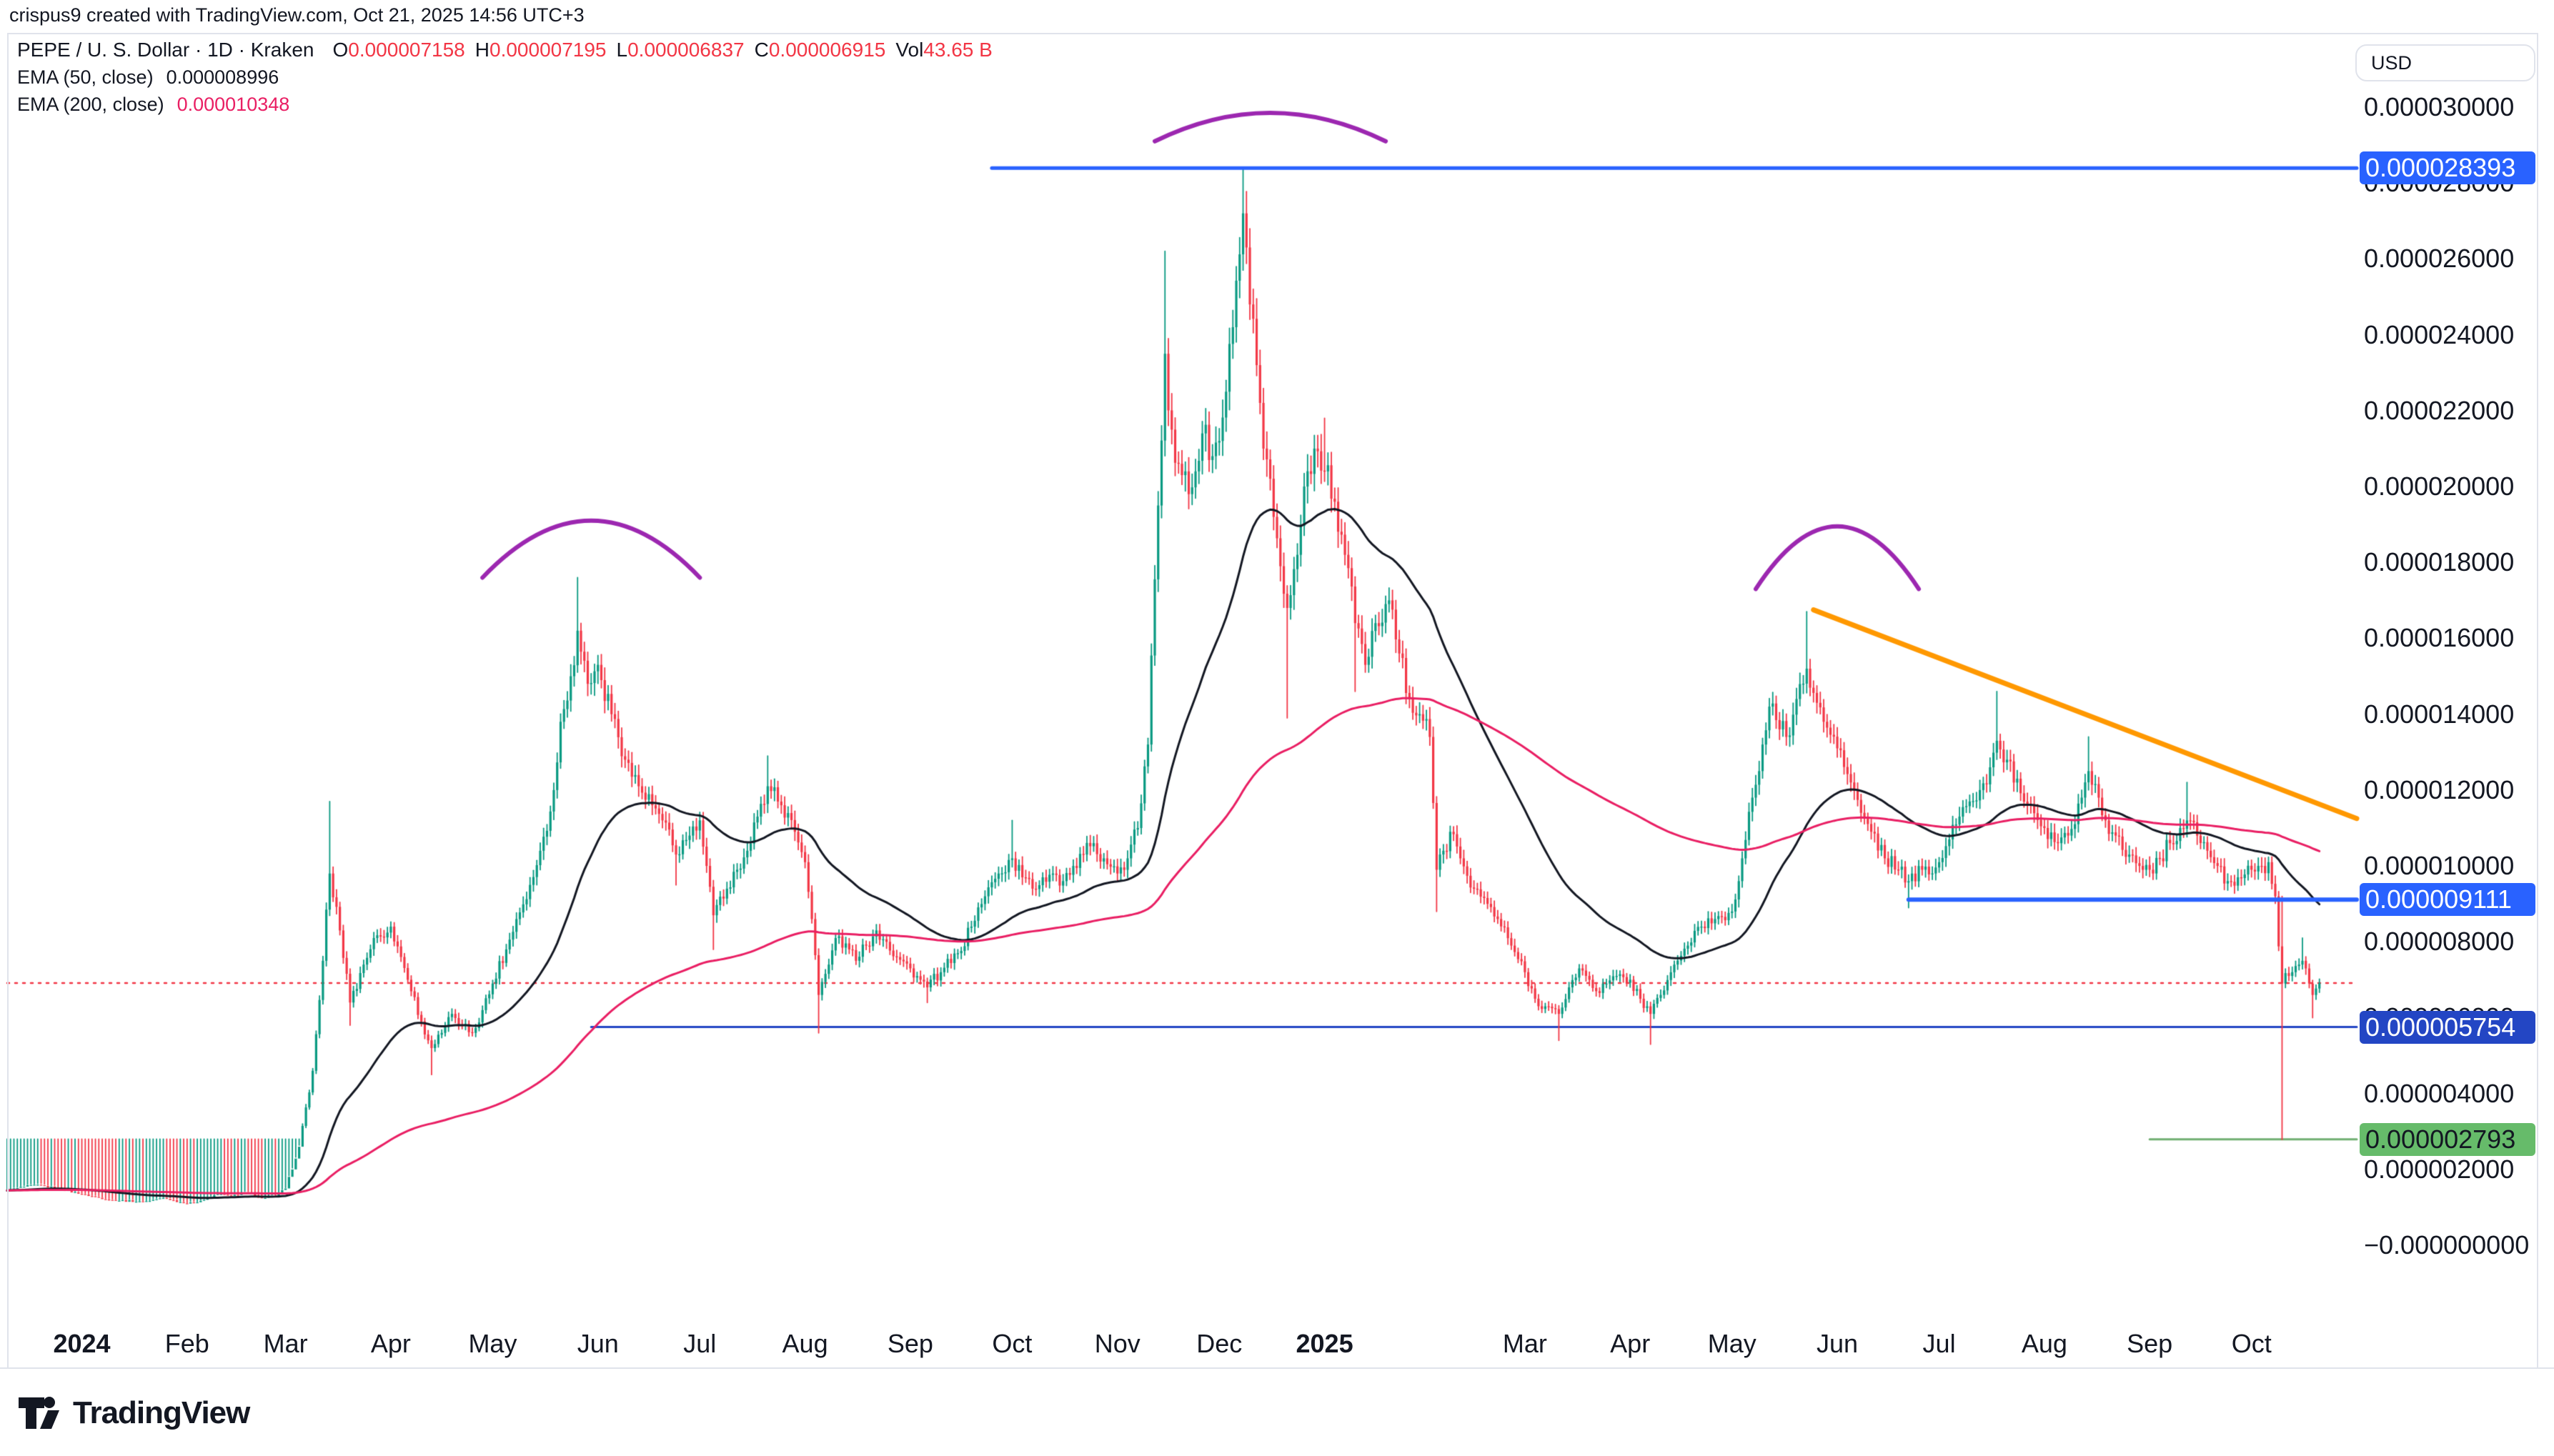 This screenshot has width=2554, height=1456. I want to click on tradingview-logo-text: TradingView, so click(161, 1412).